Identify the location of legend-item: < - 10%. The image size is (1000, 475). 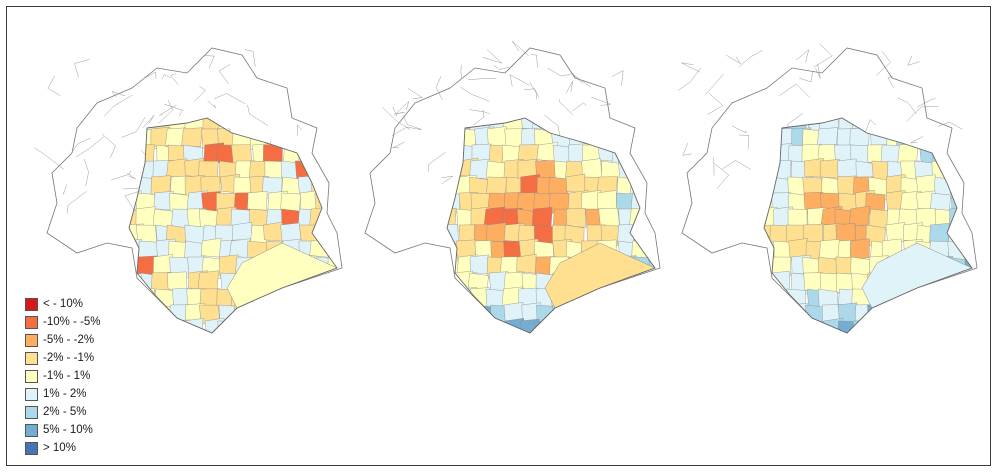
(63, 304).